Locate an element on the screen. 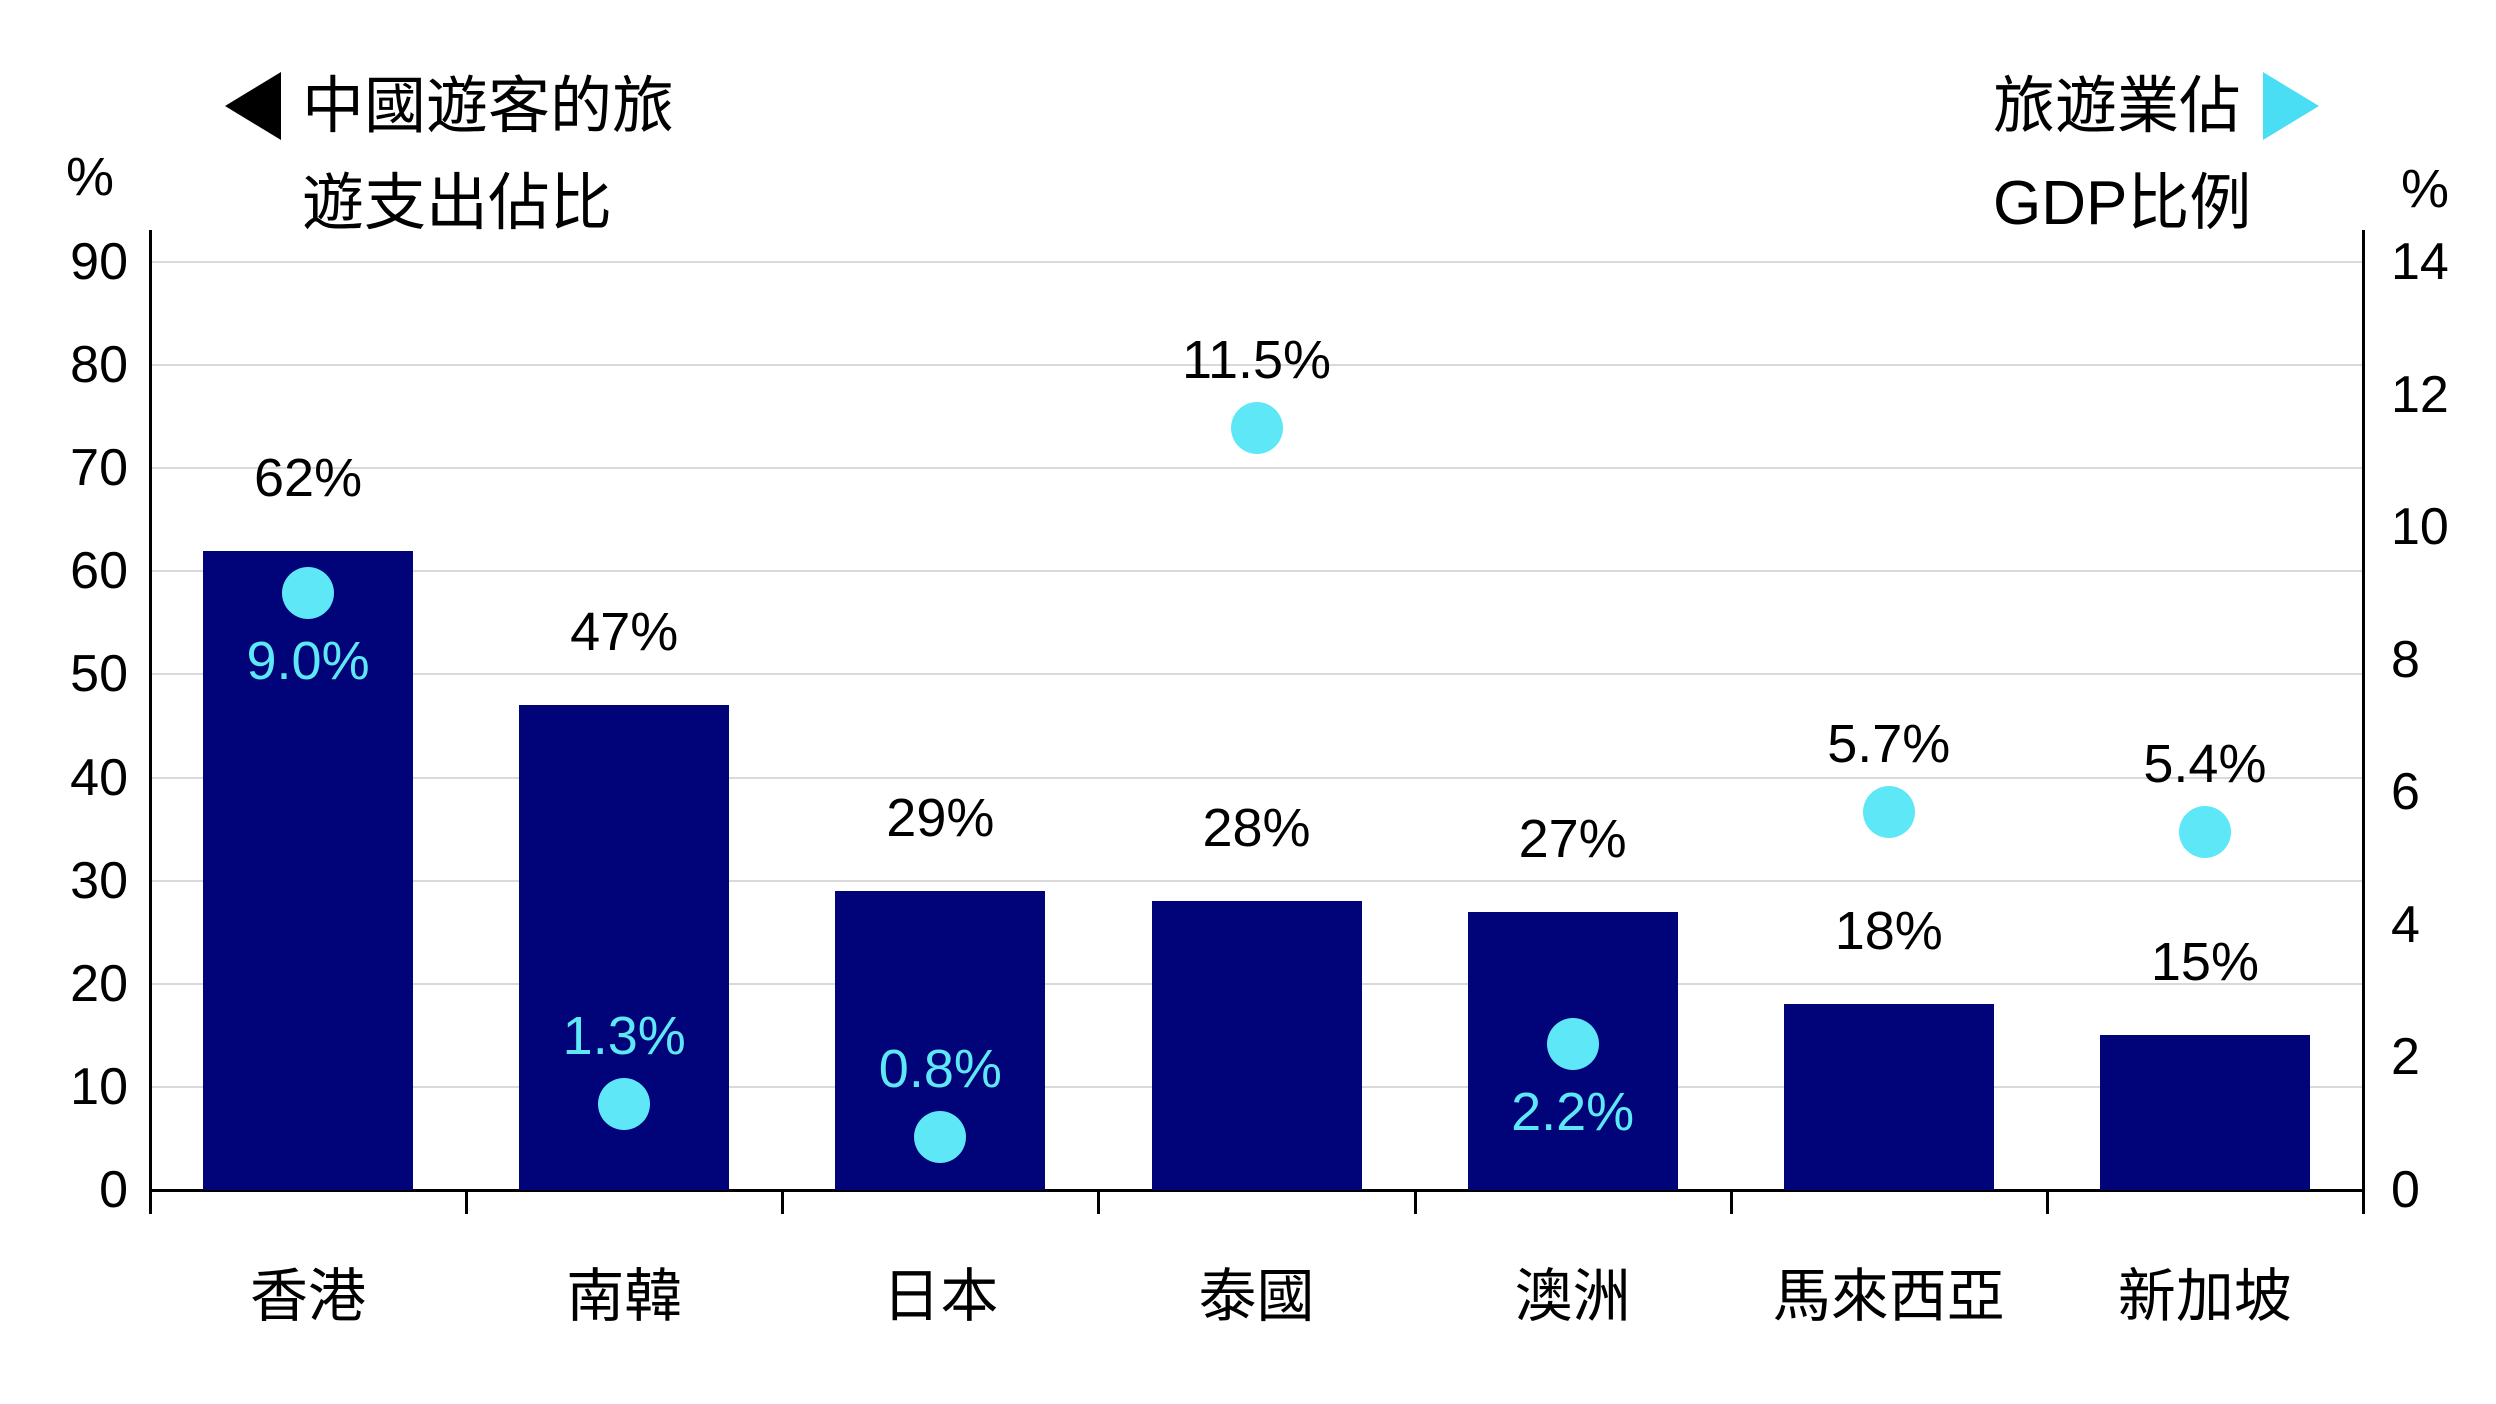 The height and width of the screenshot is (1404, 2496). legend-right-line1-label: 旅遊業佔 is located at coordinates (2117, 106).